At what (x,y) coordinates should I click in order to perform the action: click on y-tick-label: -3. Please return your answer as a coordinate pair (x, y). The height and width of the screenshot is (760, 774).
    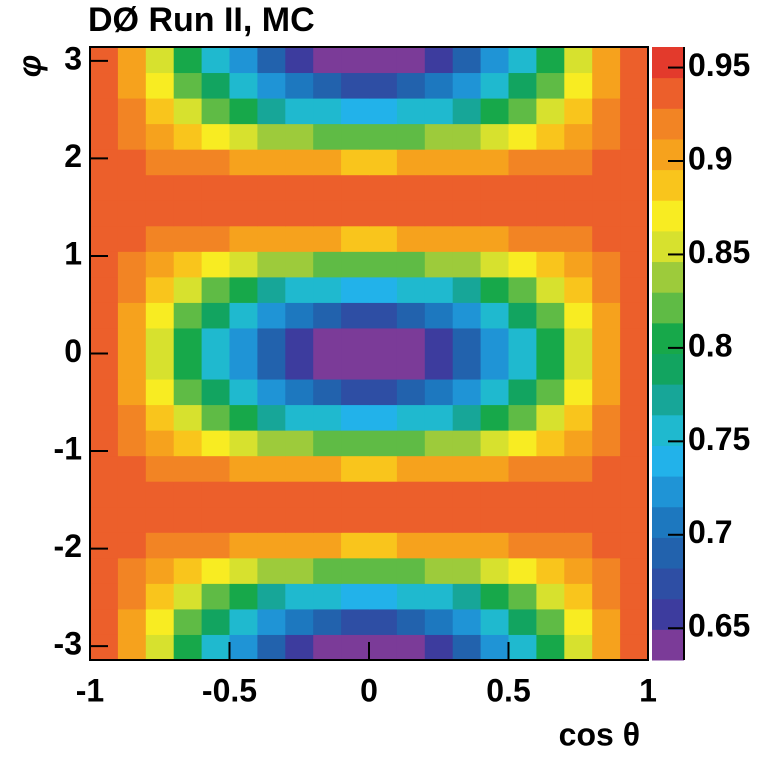
    Looking at the image, I should click on (68, 644).